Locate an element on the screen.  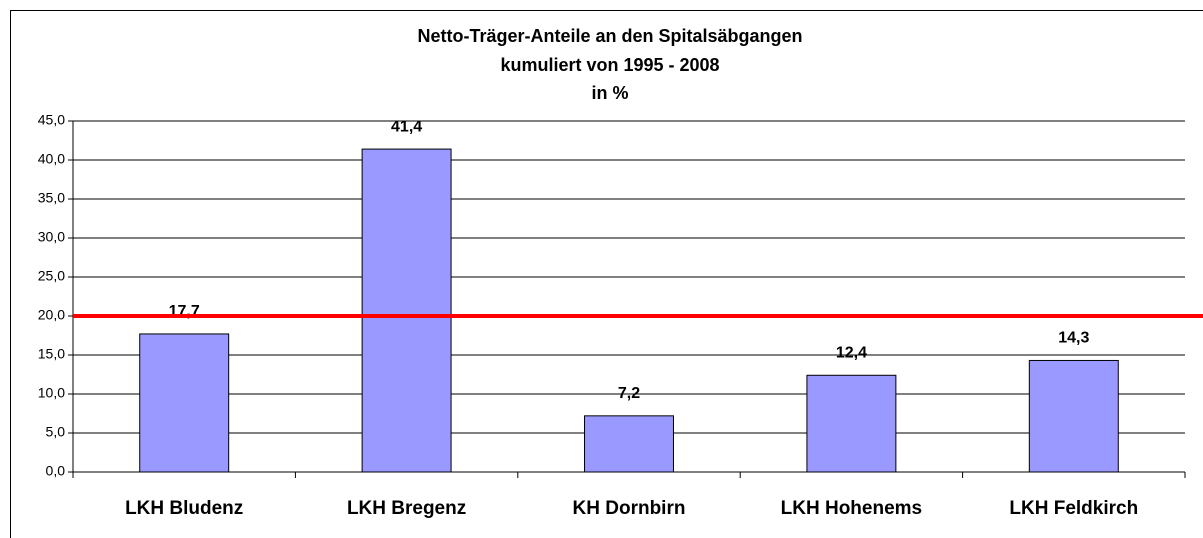
data-label: 7,2 is located at coordinates (629, 393).